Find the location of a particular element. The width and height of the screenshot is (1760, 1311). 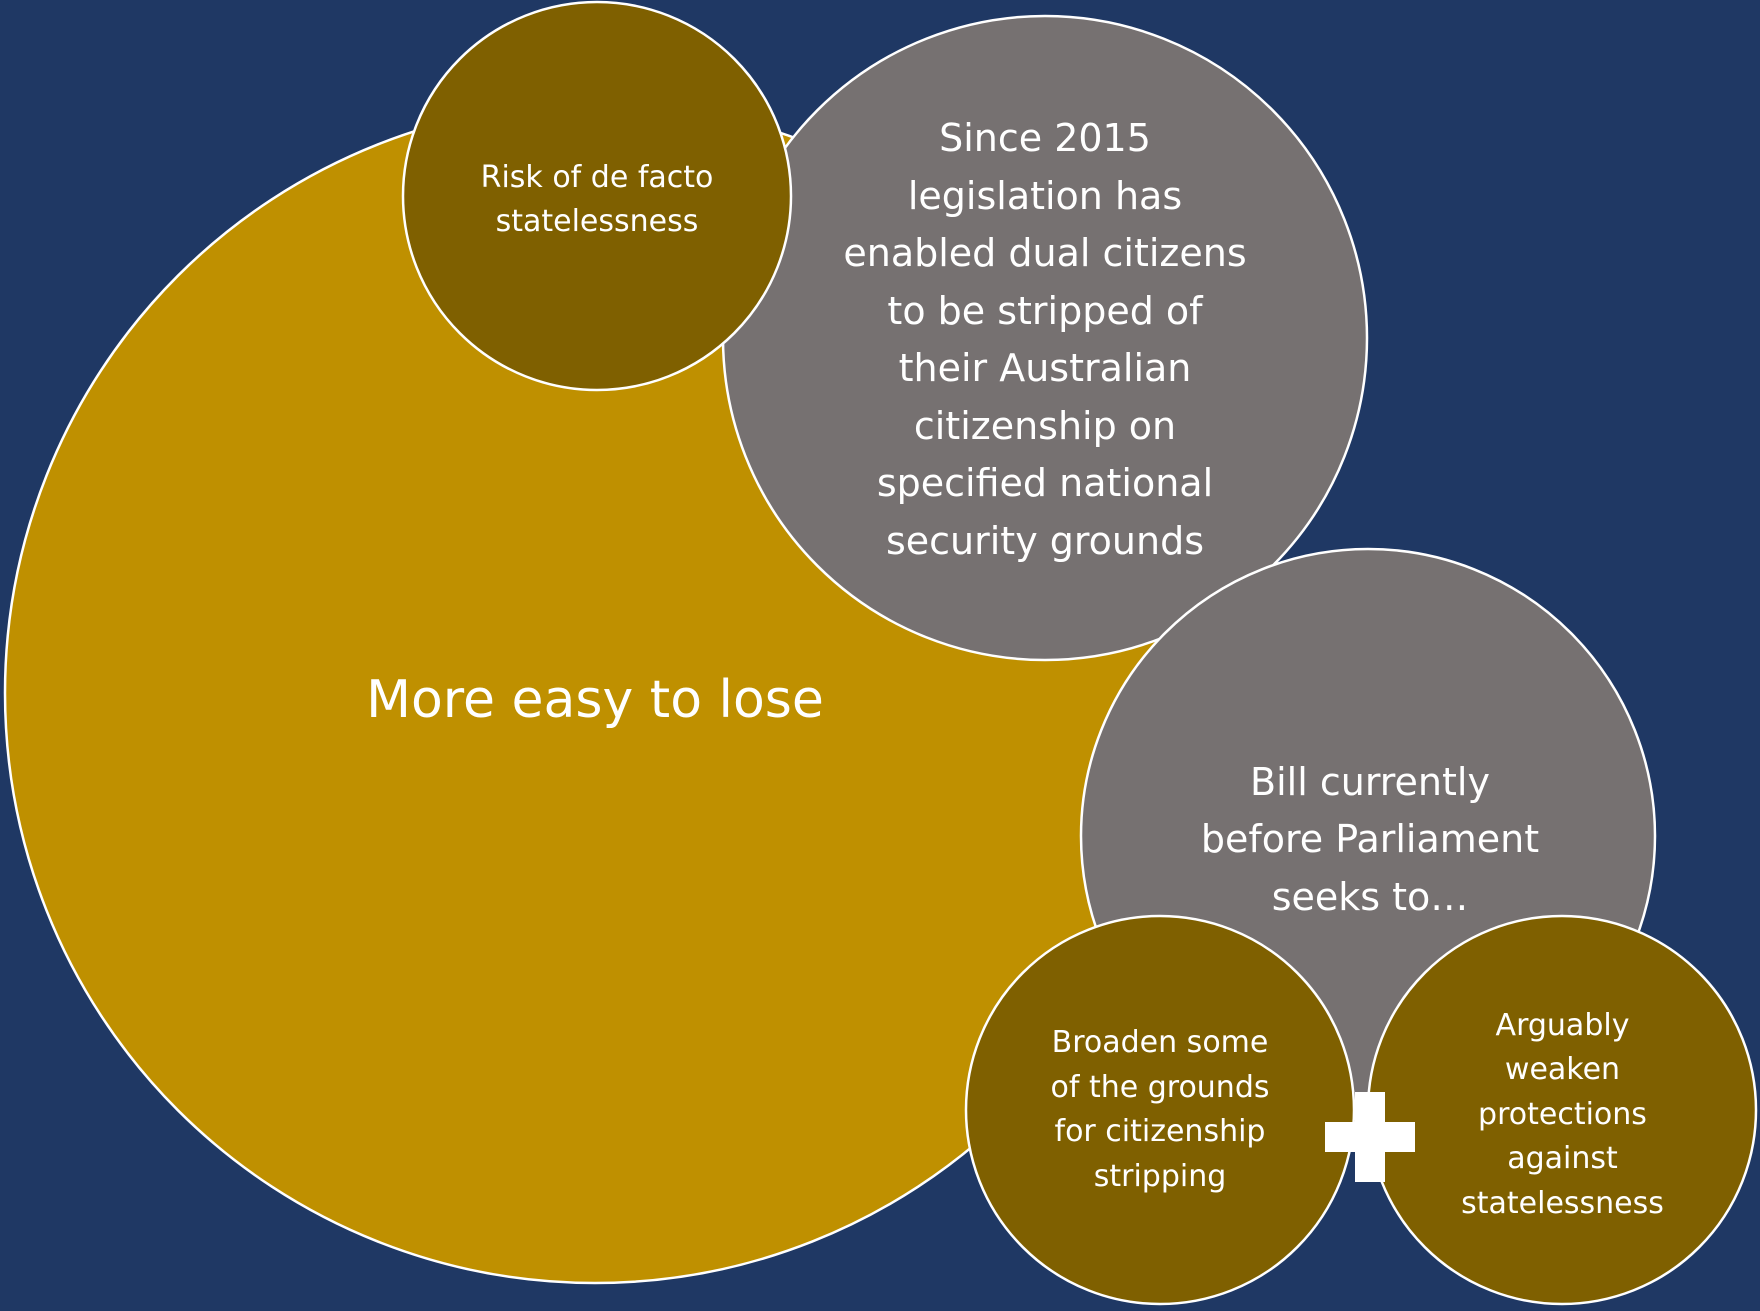

risk-circle-label: Risk of de facto statelessness is located at coordinates (597, 199).